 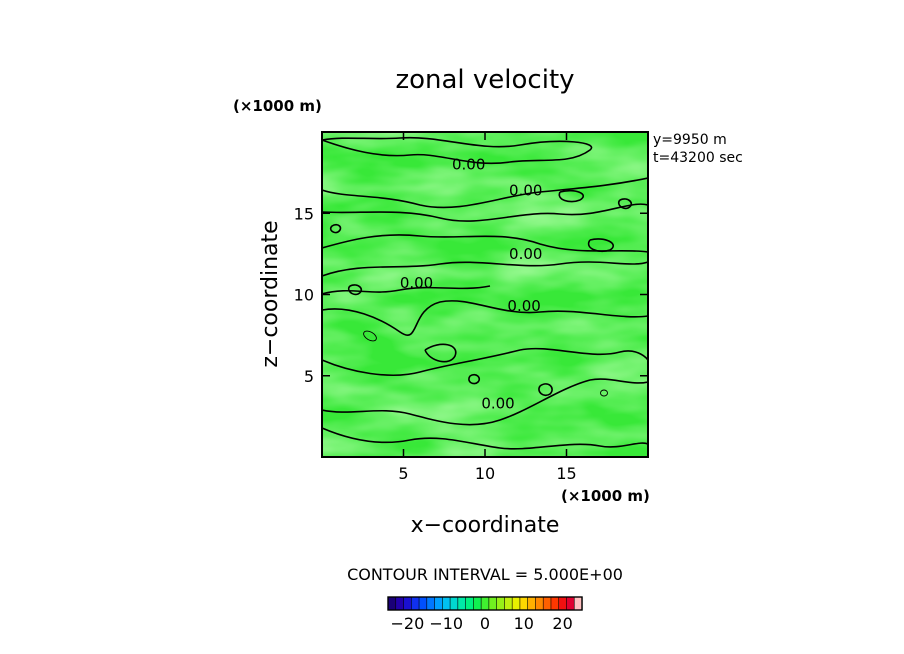 I want to click on colorbar: −20 −10 0 10 20, so click(x=485, y=614).